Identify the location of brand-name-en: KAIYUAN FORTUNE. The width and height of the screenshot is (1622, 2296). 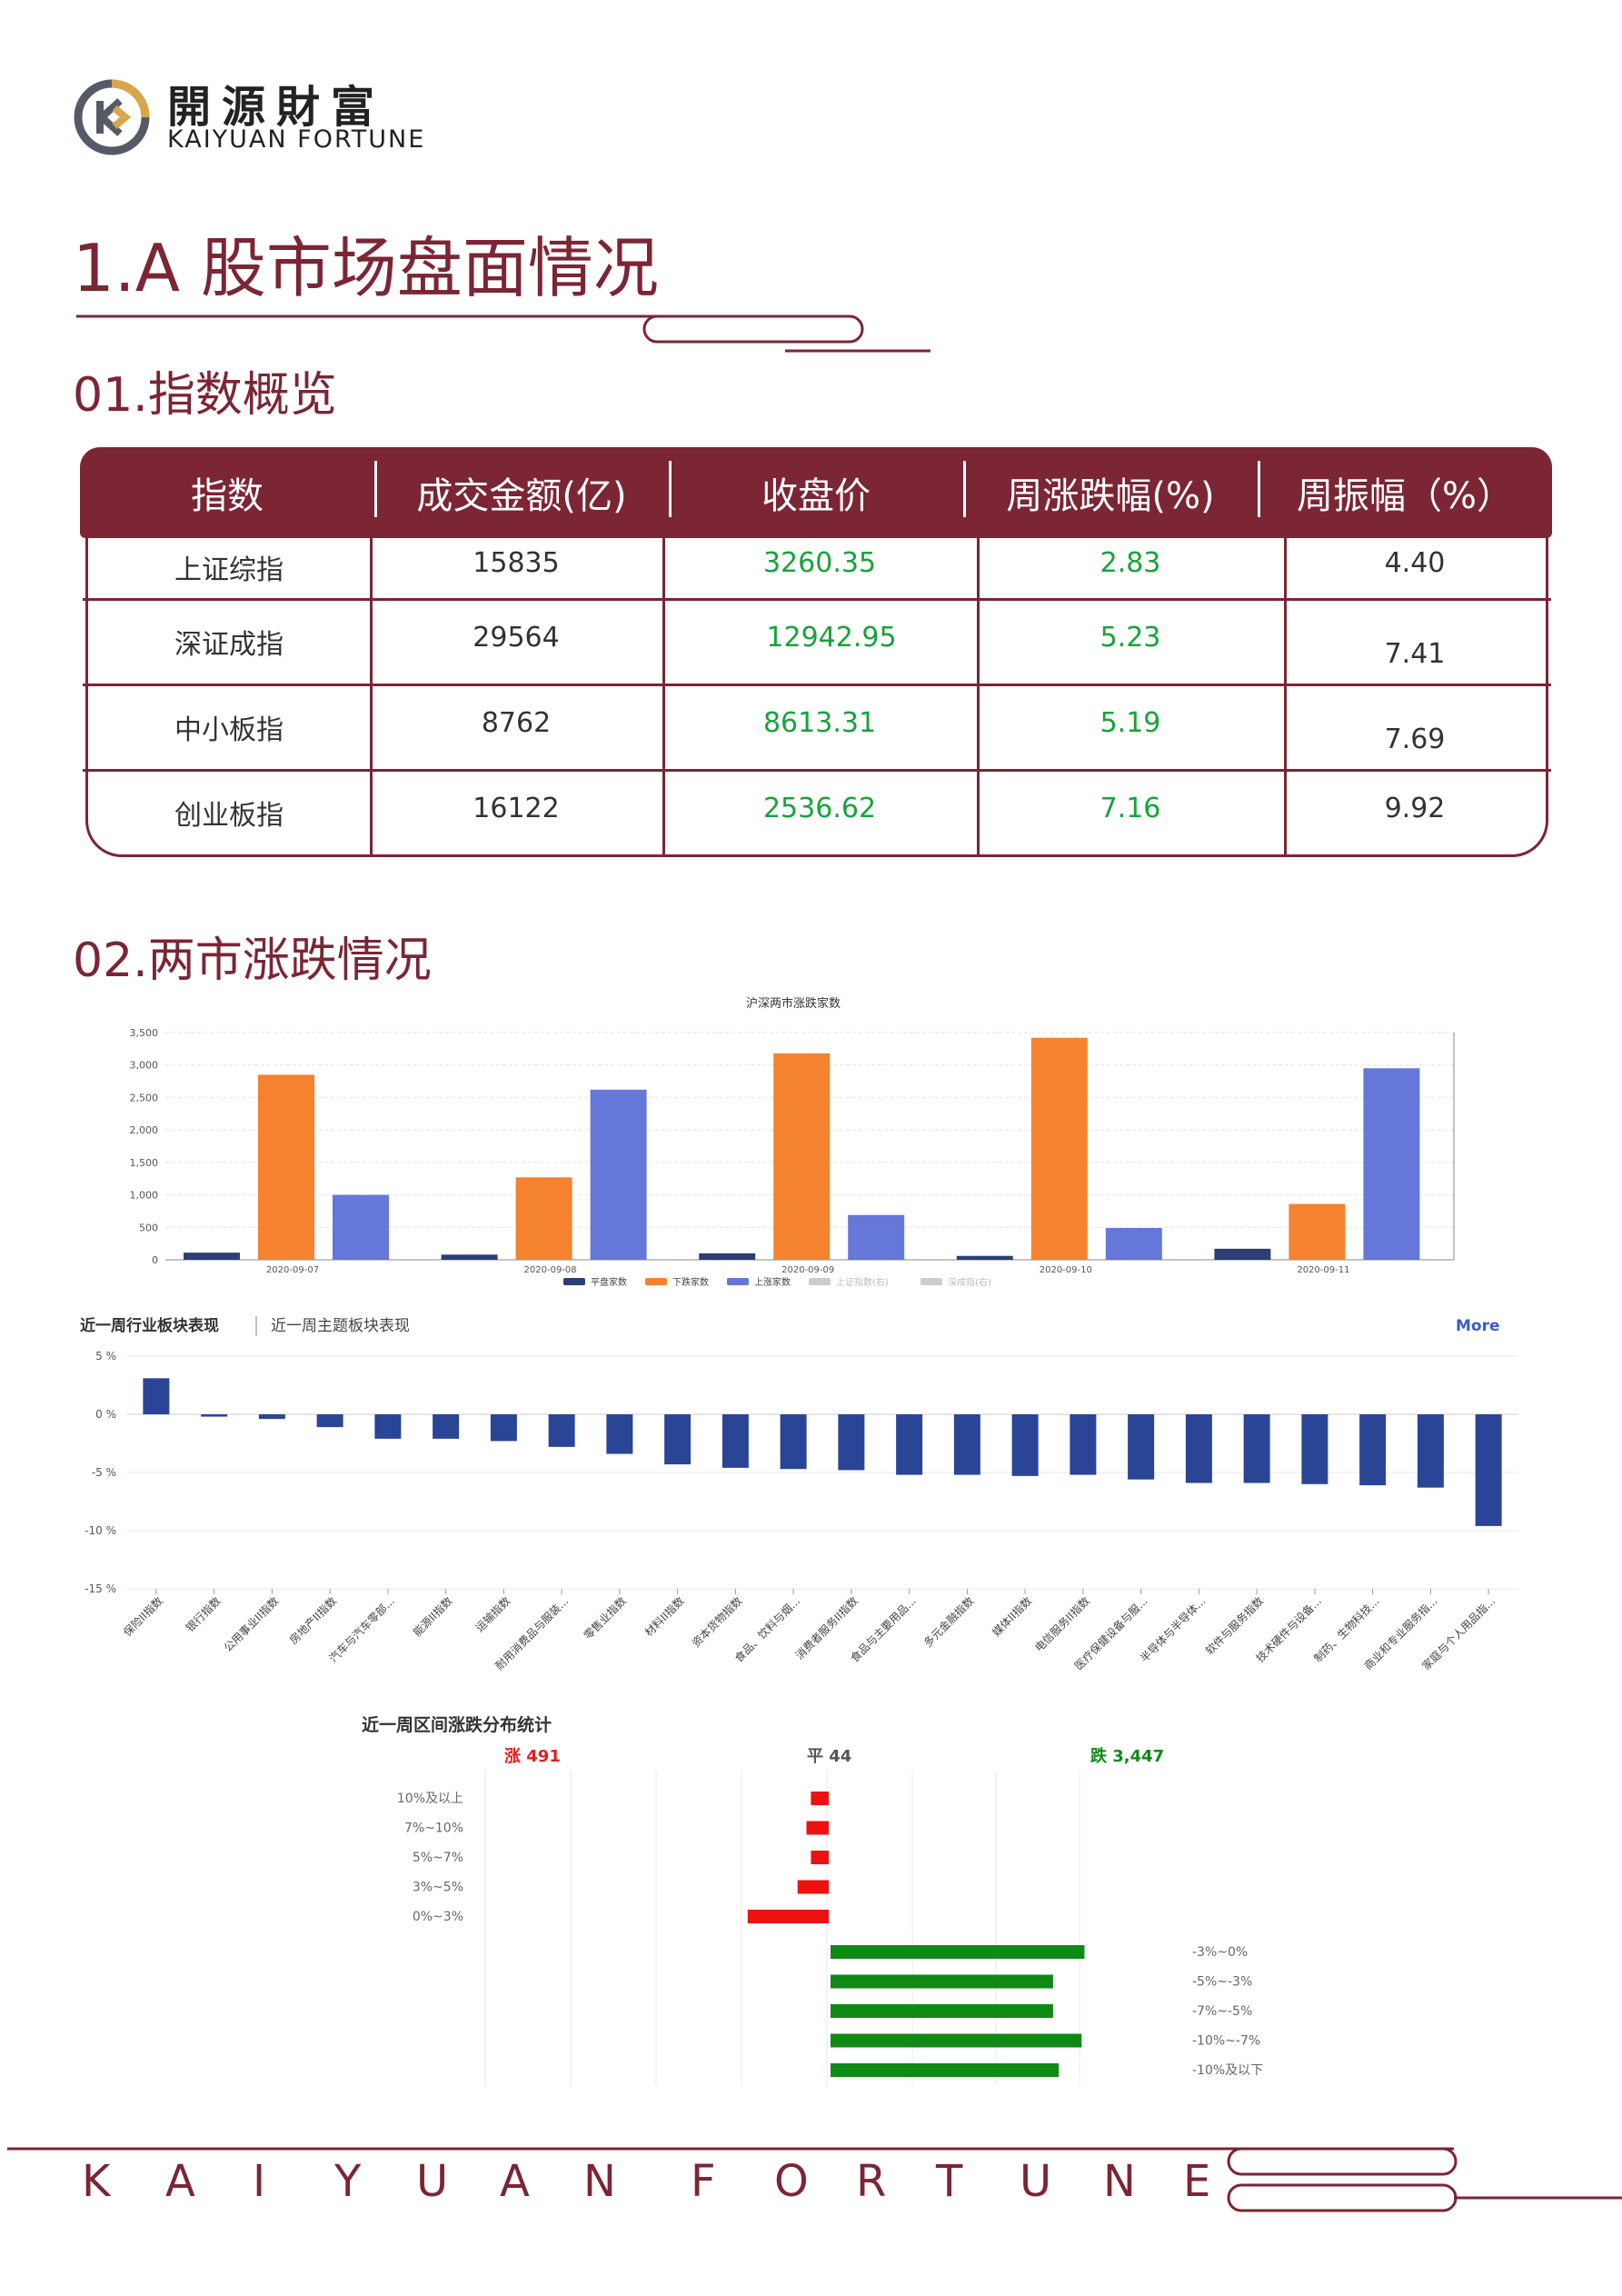
(296, 139).